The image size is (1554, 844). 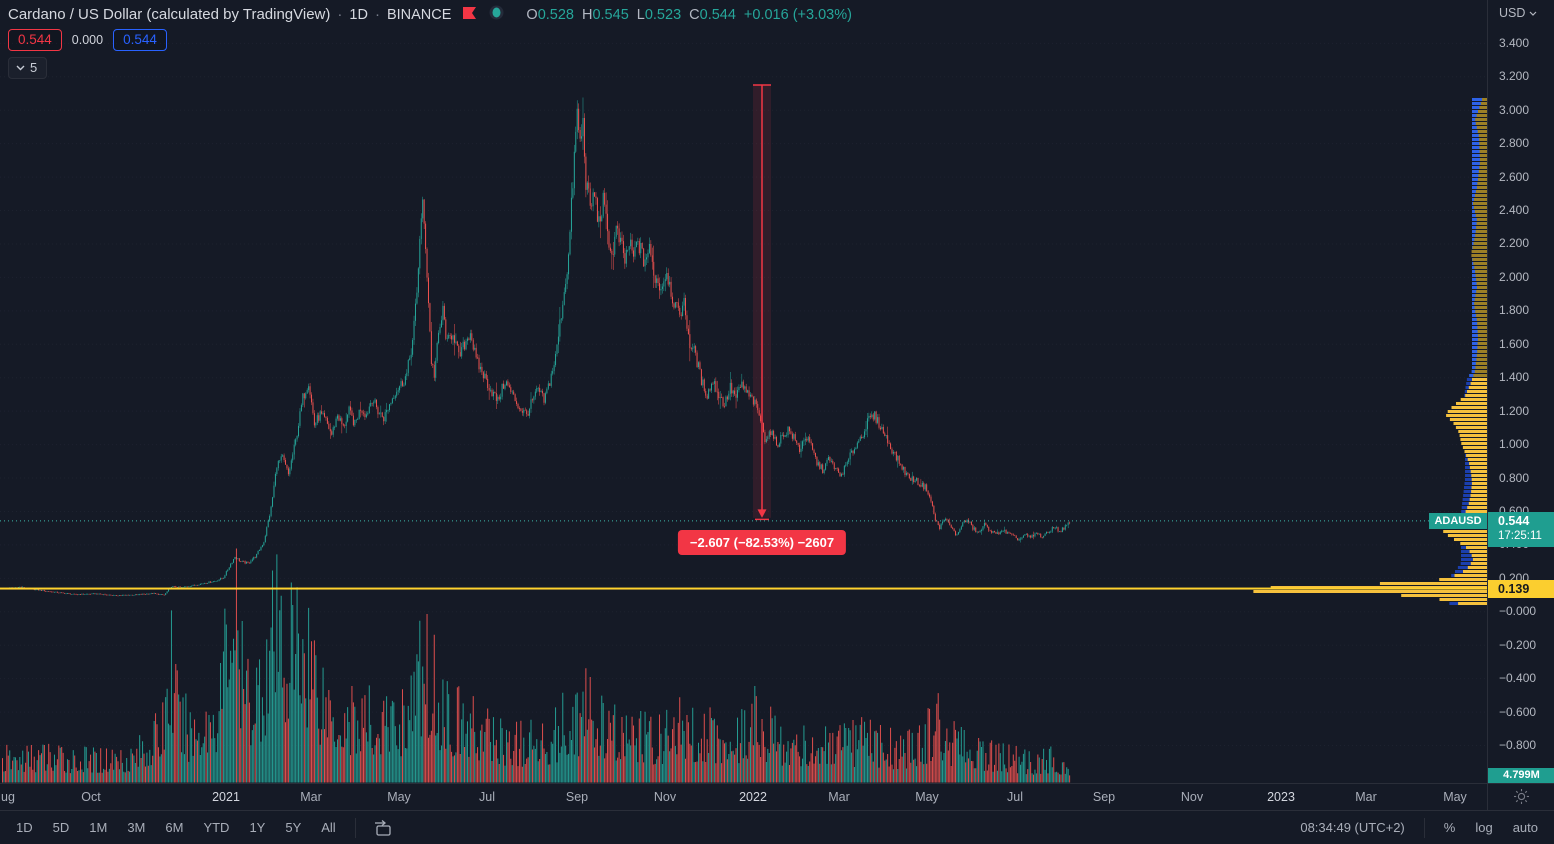 What do you see at coordinates (1518, 745) in the screenshot?
I see `price-axis-tick: −0.800` at bounding box center [1518, 745].